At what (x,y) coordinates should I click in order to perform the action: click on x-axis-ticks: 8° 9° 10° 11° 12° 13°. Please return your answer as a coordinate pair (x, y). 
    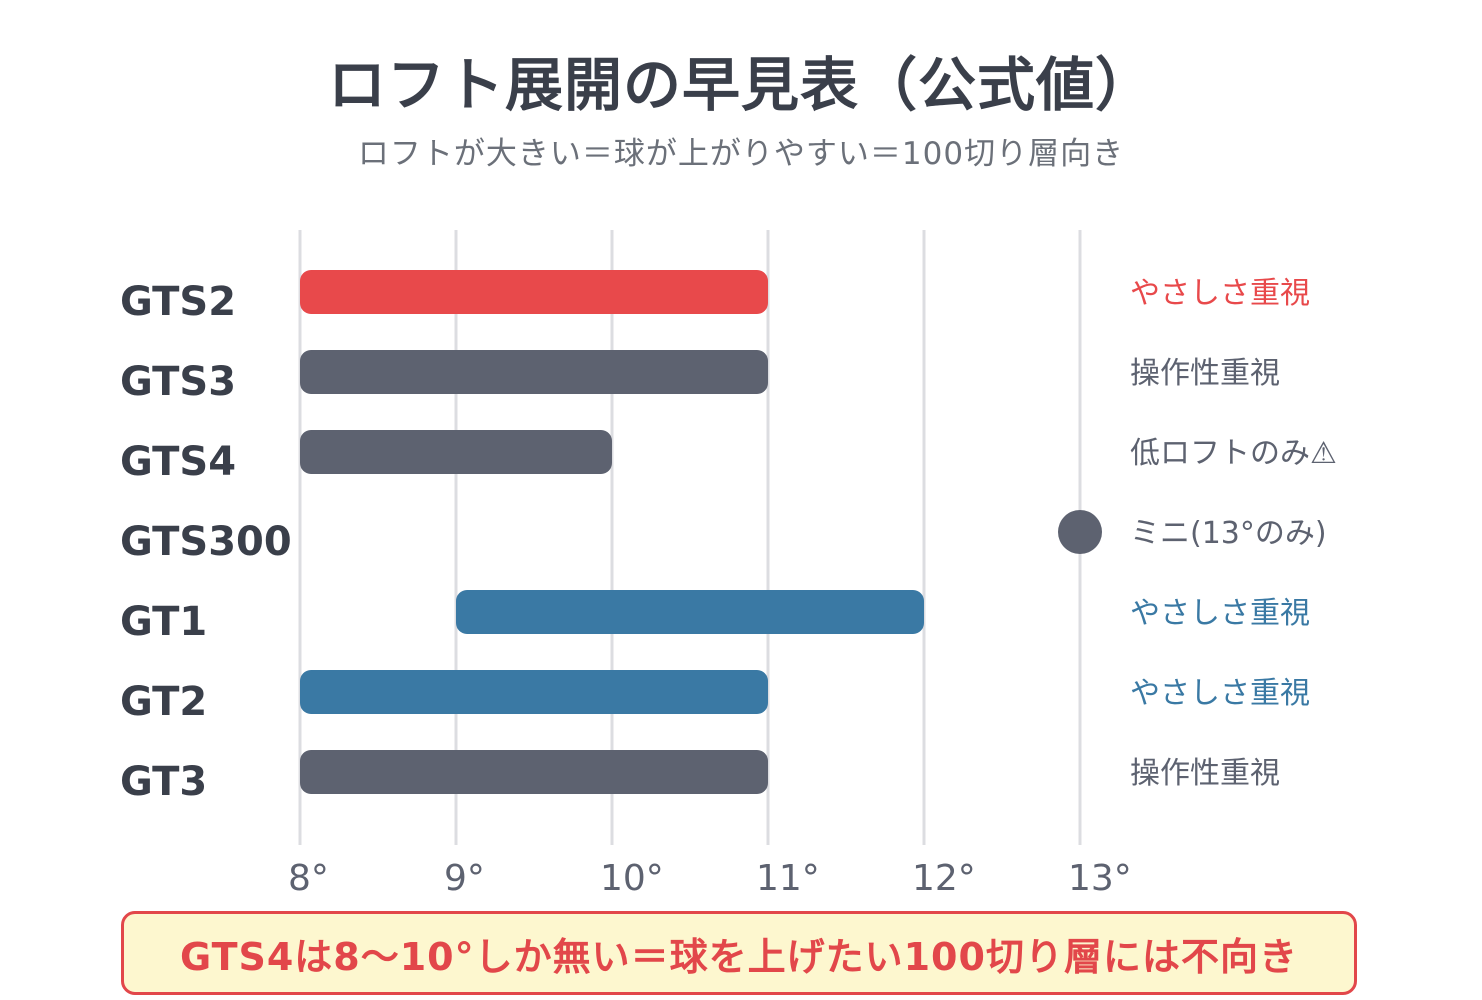
    Looking at the image, I should click on (710, 878).